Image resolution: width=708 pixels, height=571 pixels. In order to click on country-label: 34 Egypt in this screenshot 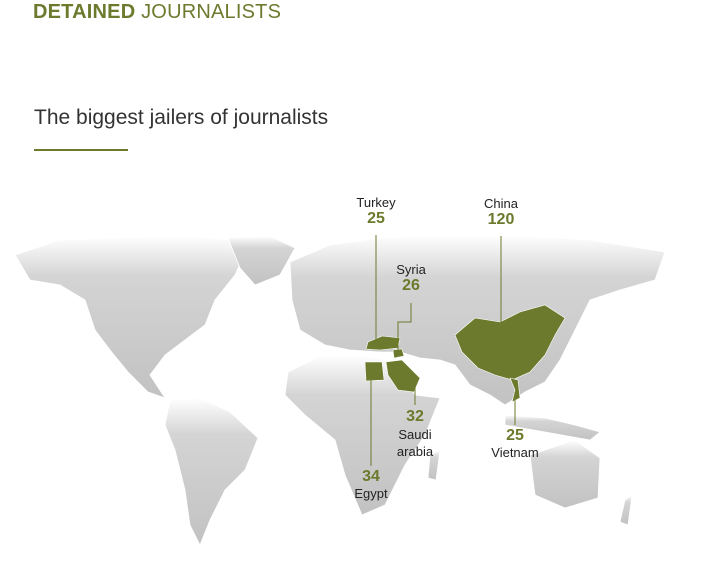, I will do `click(370, 484)`.